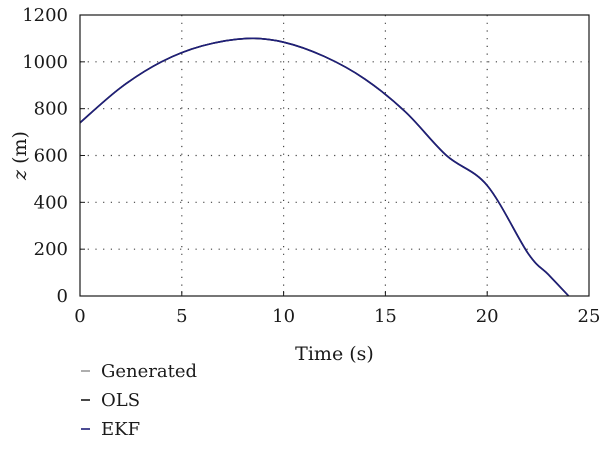  Describe the element at coordinates (385, 316) in the screenshot. I see `x-tick-label: 15` at that location.